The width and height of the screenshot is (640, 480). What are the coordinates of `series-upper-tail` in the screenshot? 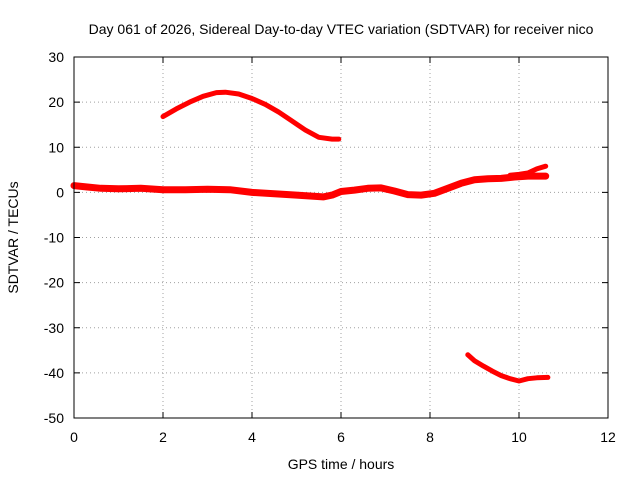 It's located at (528, 170).